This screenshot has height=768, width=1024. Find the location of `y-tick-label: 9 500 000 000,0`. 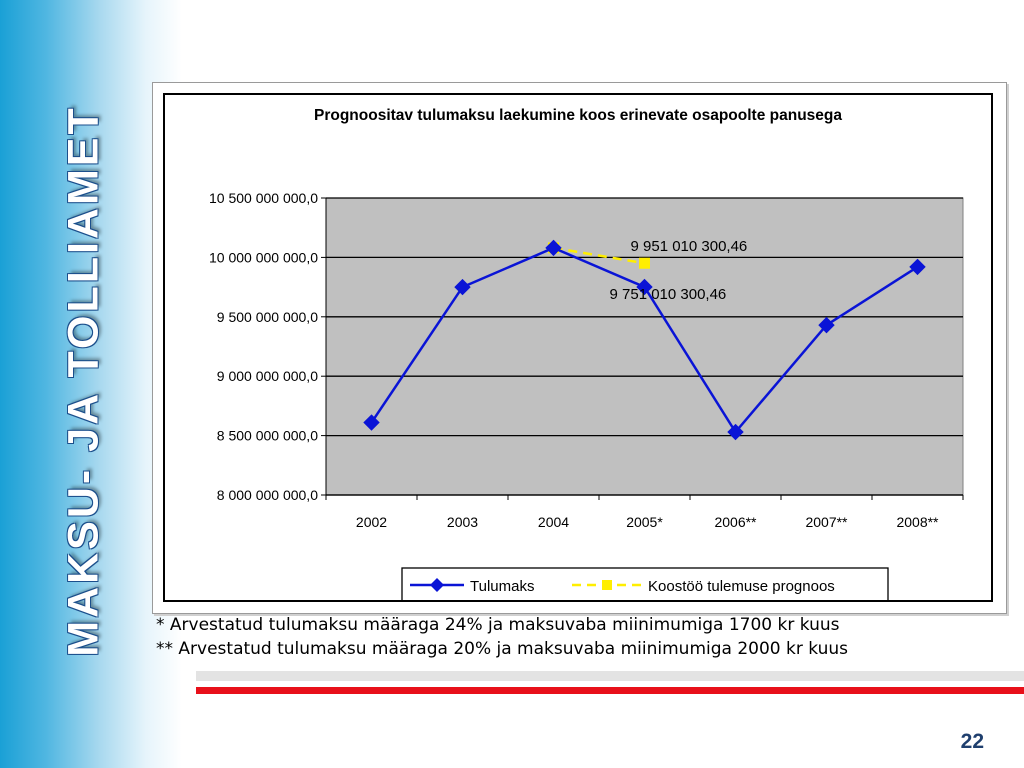

y-tick-label: 9 500 000 000,0 is located at coordinates (267, 317).